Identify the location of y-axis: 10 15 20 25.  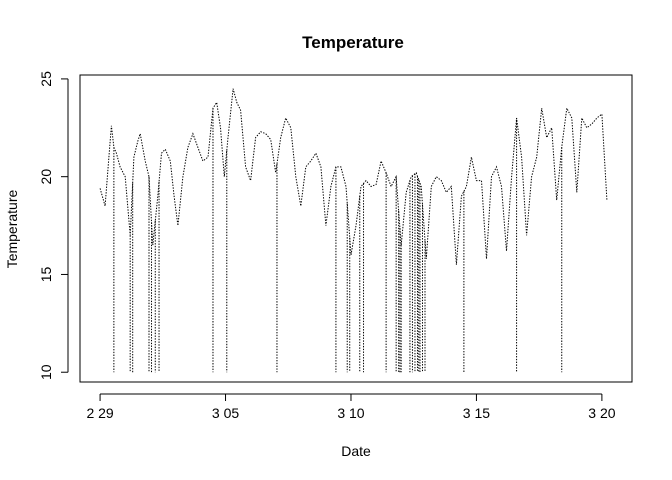
(53, 225).